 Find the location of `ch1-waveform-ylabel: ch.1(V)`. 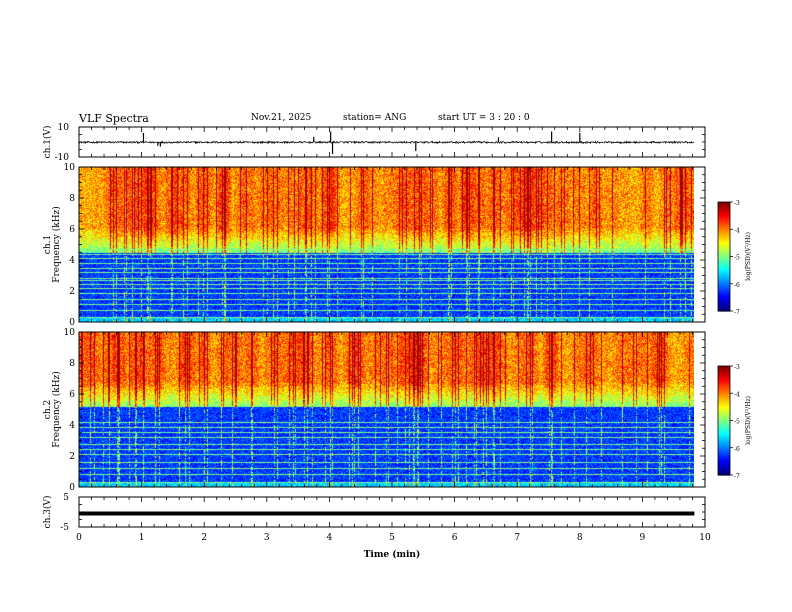

ch1-waveform-ylabel: ch.1(V) is located at coordinates (47, 142).